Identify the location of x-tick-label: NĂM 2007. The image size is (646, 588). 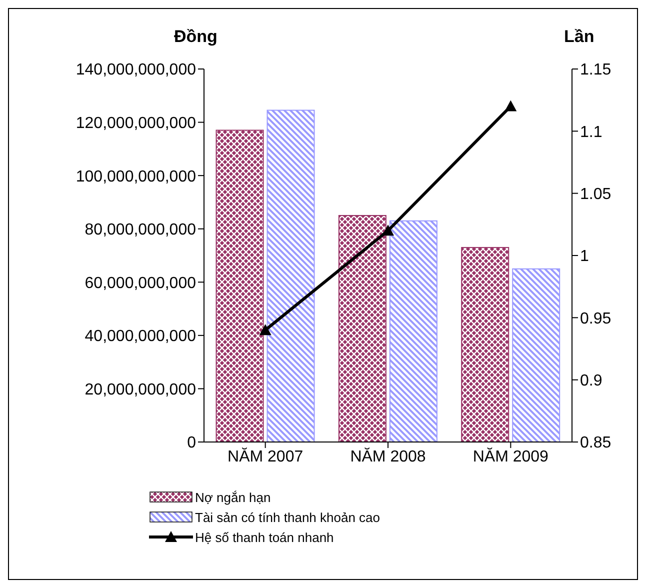
(266, 456).